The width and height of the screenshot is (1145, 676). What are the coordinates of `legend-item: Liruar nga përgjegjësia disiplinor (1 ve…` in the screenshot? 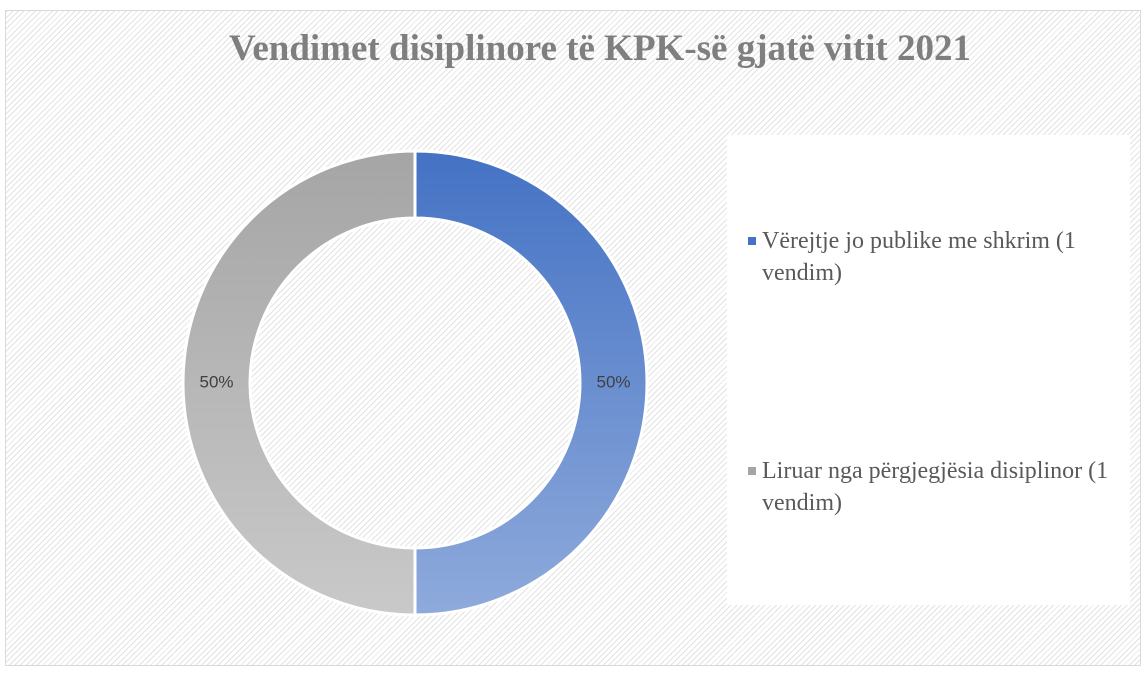 It's located at (935, 487).